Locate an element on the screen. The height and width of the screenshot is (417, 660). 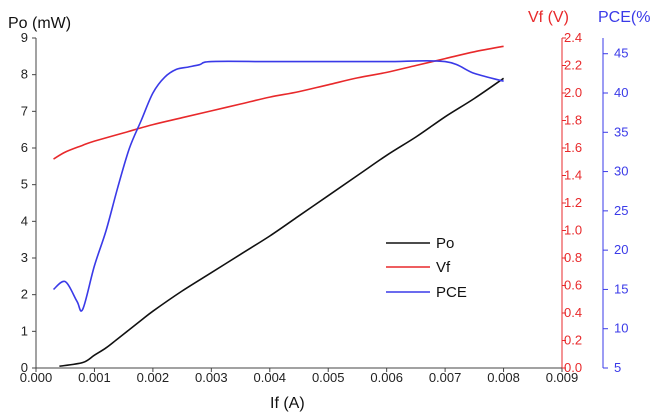
y-left-tick-label: 7 is located at coordinates (24, 110).